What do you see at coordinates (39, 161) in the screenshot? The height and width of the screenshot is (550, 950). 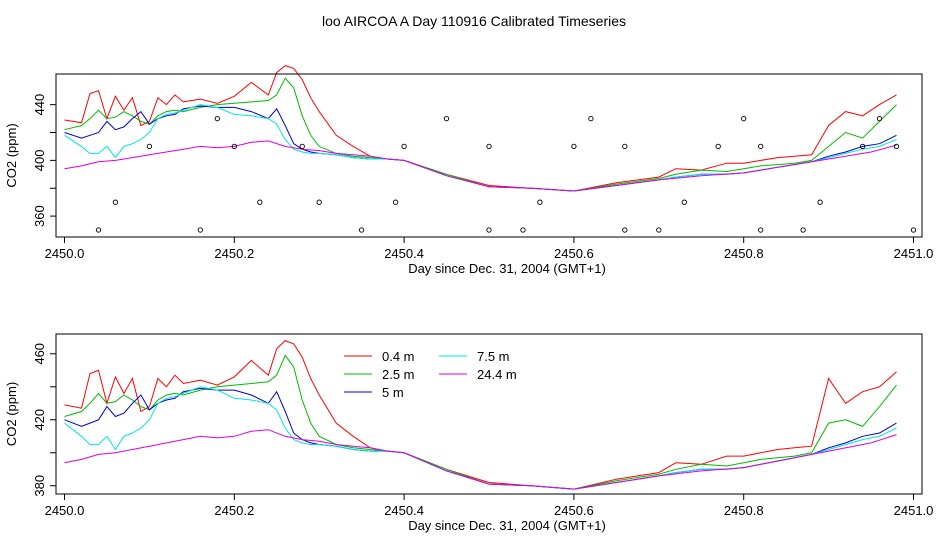 I see `y-tick-label: 400` at bounding box center [39, 161].